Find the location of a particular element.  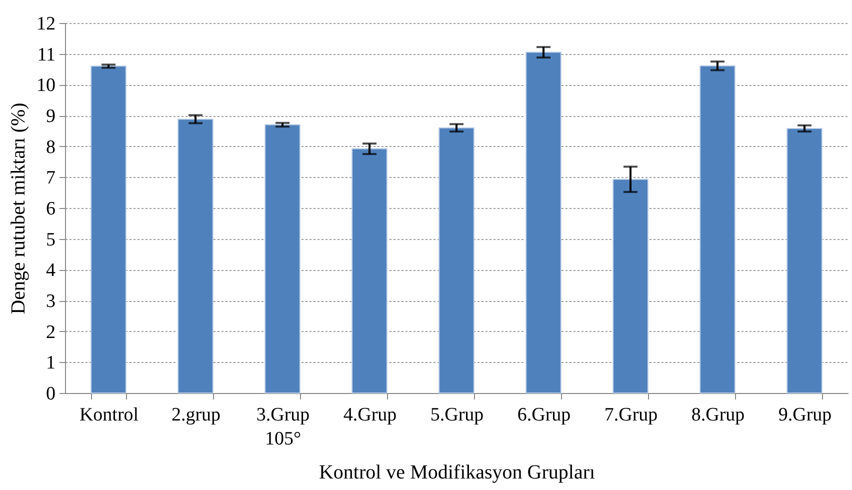

y-axis-title: Denge rutubet miktarı (%) is located at coordinates (19, 208).